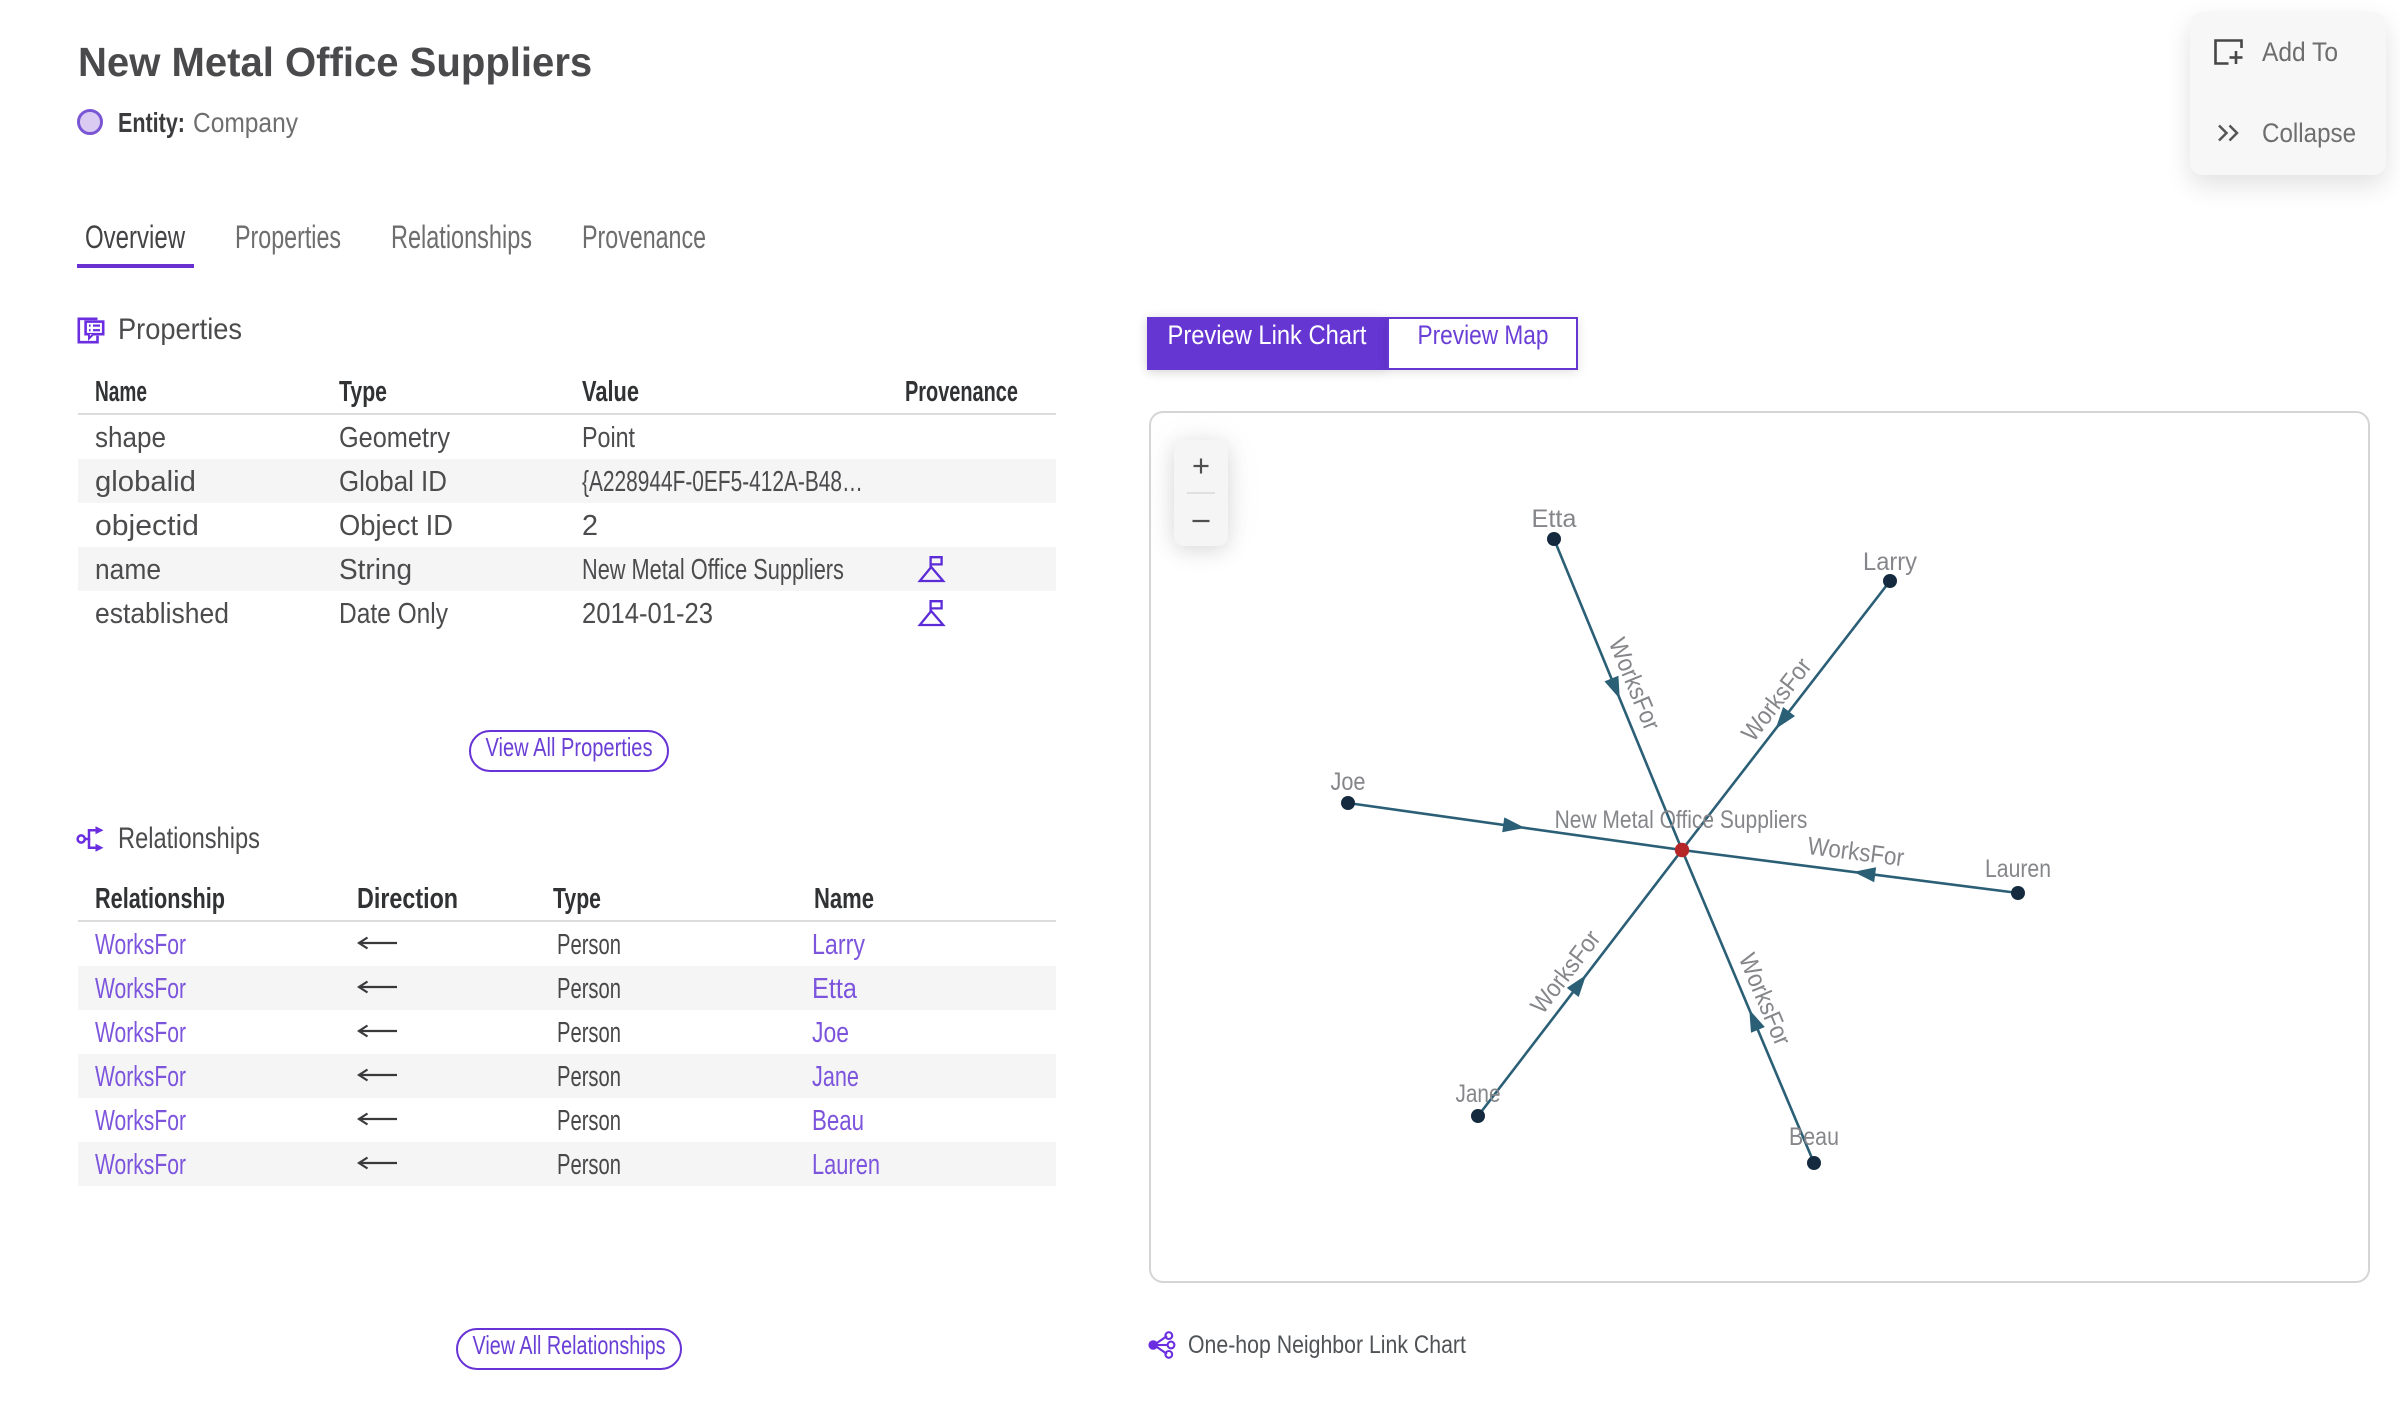 The height and width of the screenshot is (1409, 2400). What do you see at coordinates (1553, 519) in the screenshot?
I see `svg-text: Etta` at bounding box center [1553, 519].